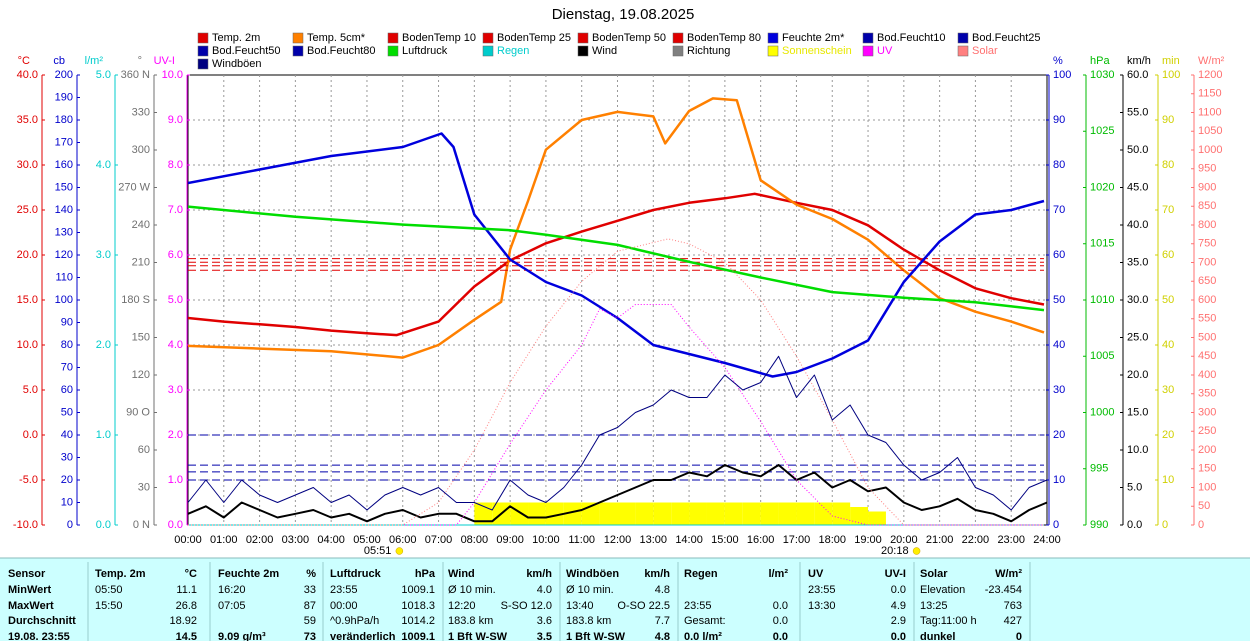  What do you see at coordinates (175, 165) in the screenshot?
I see `y-tick-label: 8.0` at bounding box center [175, 165].